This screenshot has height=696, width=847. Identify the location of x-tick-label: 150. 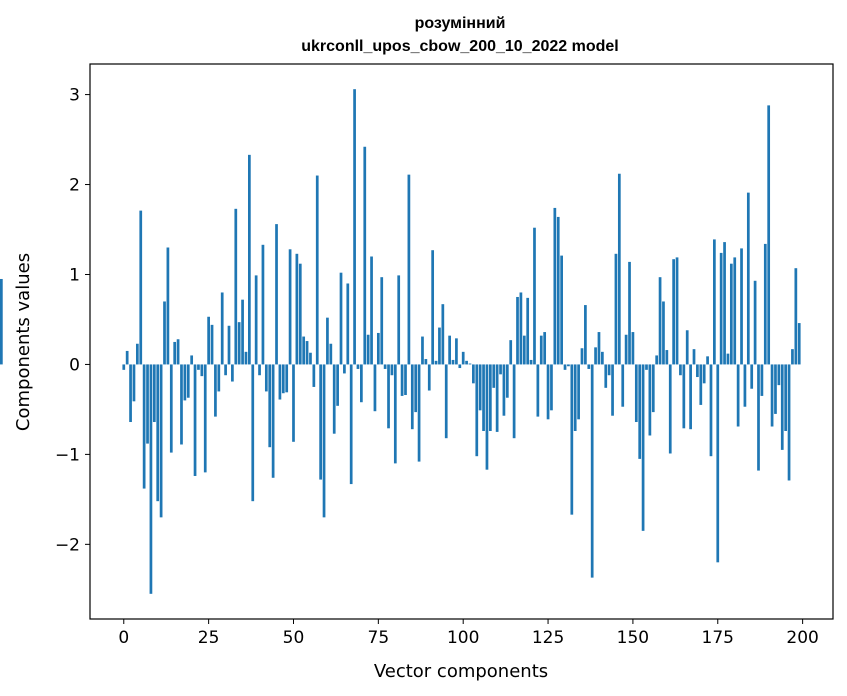
(633, 638).